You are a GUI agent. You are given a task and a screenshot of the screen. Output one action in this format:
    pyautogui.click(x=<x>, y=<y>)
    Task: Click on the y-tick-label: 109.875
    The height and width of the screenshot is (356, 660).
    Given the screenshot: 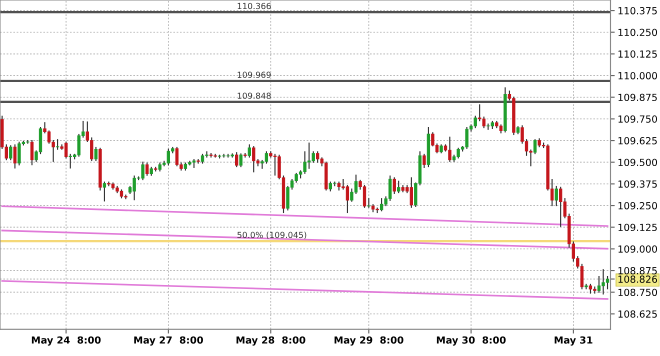 What is the action you would take?
    pyautogui.click(x=637, y=98)
    